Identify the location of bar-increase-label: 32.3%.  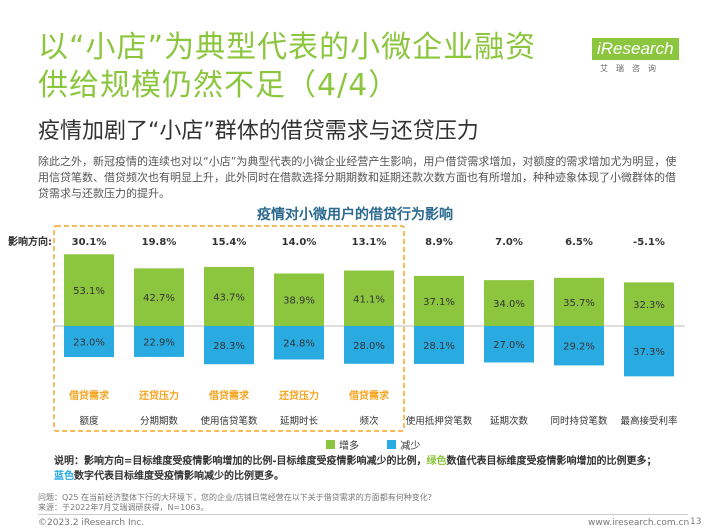
(649, 305).